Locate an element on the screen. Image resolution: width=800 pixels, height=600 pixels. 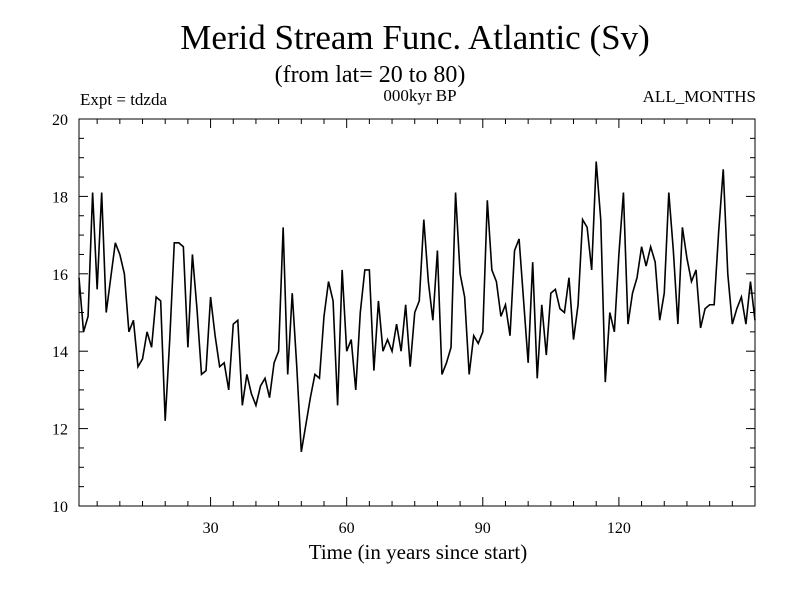
period-label: 000kyr BP is located at coordinates (420, 95).